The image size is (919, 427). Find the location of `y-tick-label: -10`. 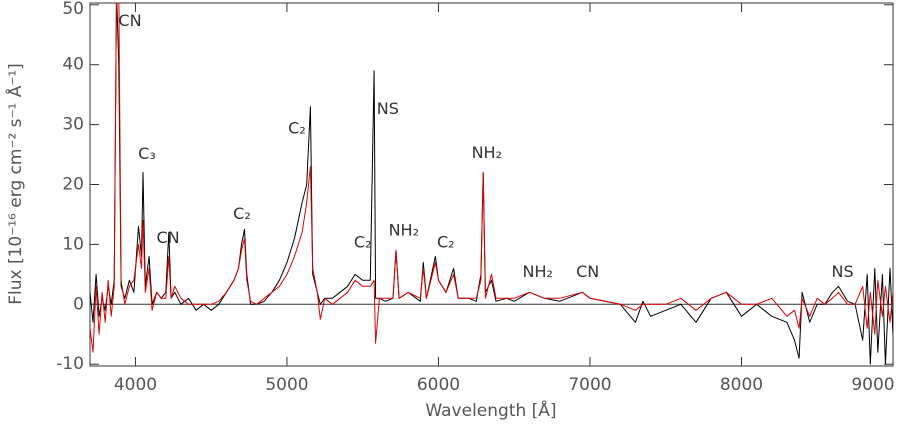

y-tick-label: -10 is located at coordinates (70, 364).